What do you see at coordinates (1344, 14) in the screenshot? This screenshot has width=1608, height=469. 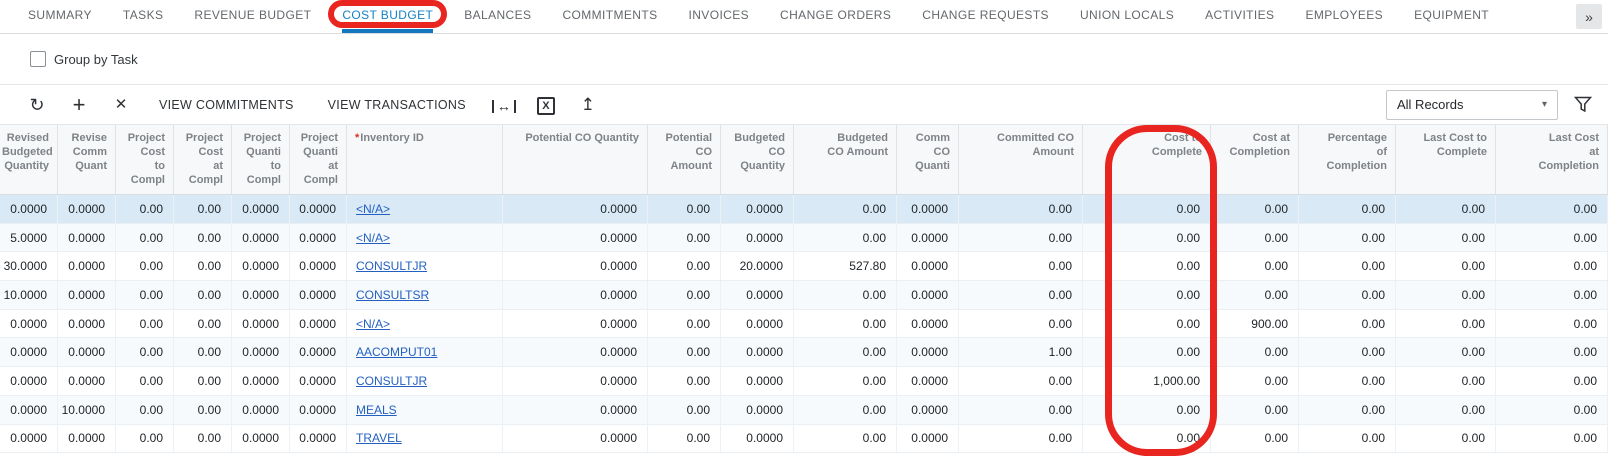 I see `tab-employees: EMPLOYEES` at bounding box center [1344, 14].